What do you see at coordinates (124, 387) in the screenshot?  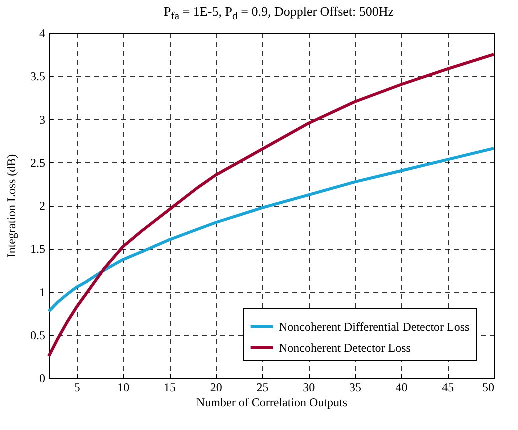 I see `x-tick-label: 10` at bounding box center [124, 387].